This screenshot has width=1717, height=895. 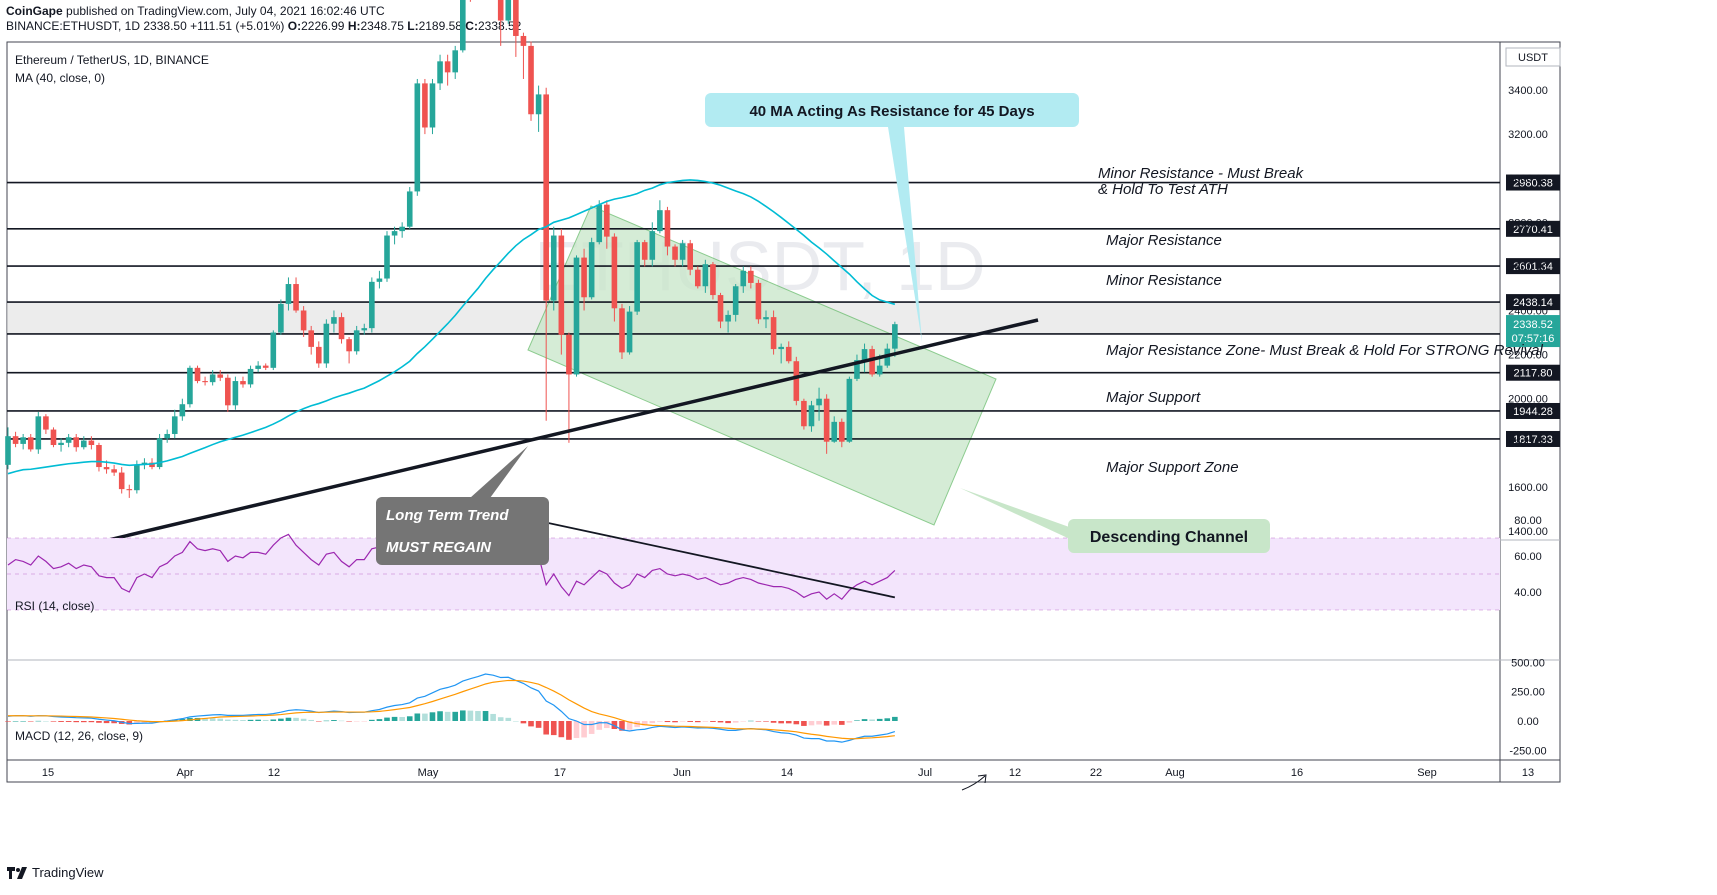 What do you see at coordinates (1528, 356) in the screenshot?
I see `price-tick: 2200.00` at bounding box center [1528, 356].